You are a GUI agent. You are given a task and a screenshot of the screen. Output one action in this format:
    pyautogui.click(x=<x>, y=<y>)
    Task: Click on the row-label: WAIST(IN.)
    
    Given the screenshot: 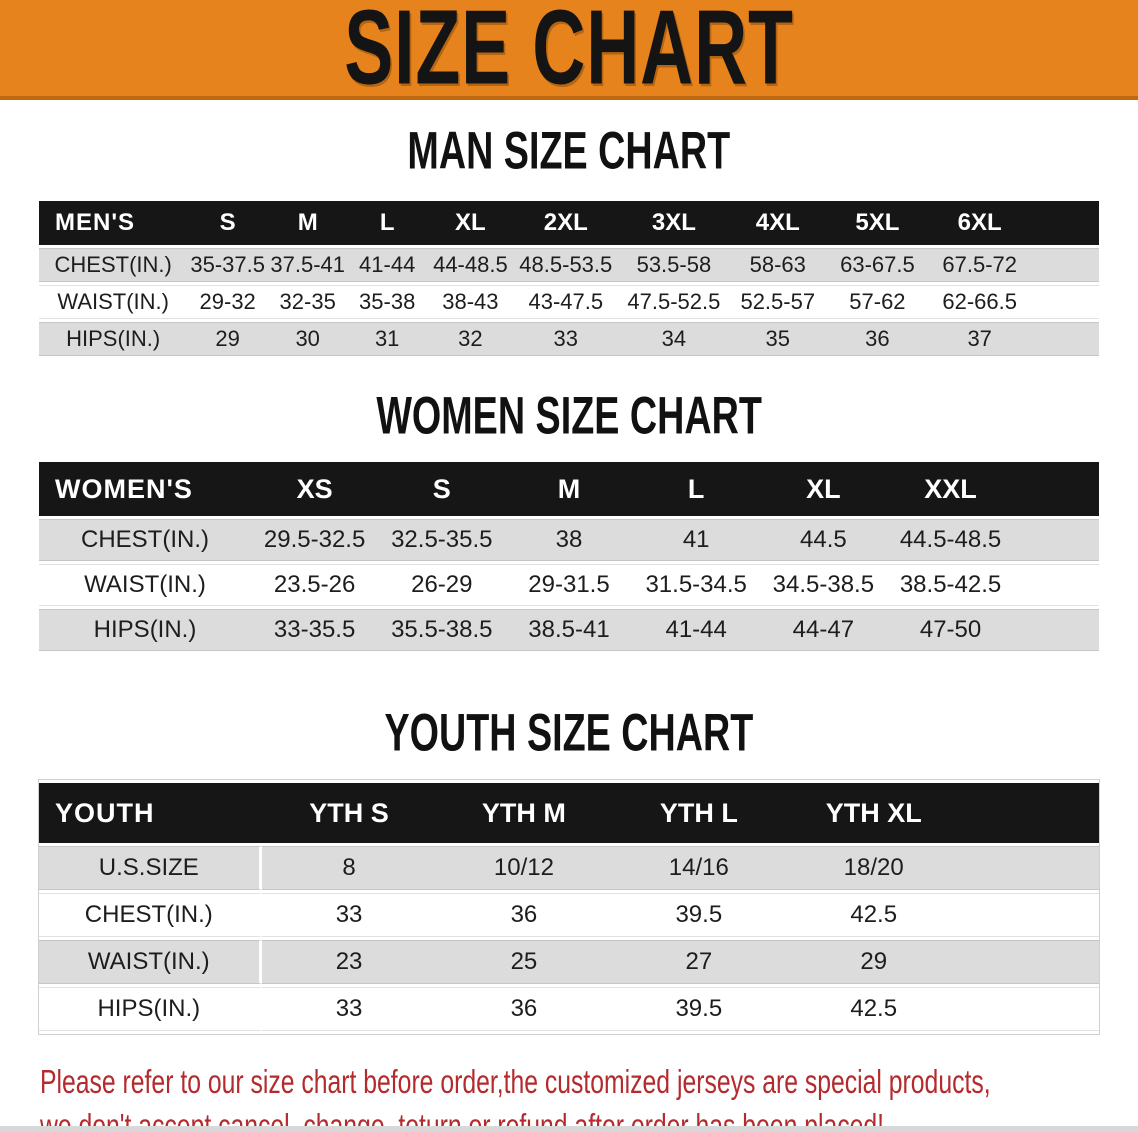 What is the action you would take?
    pyautogui.click(x=150, y=962)
    